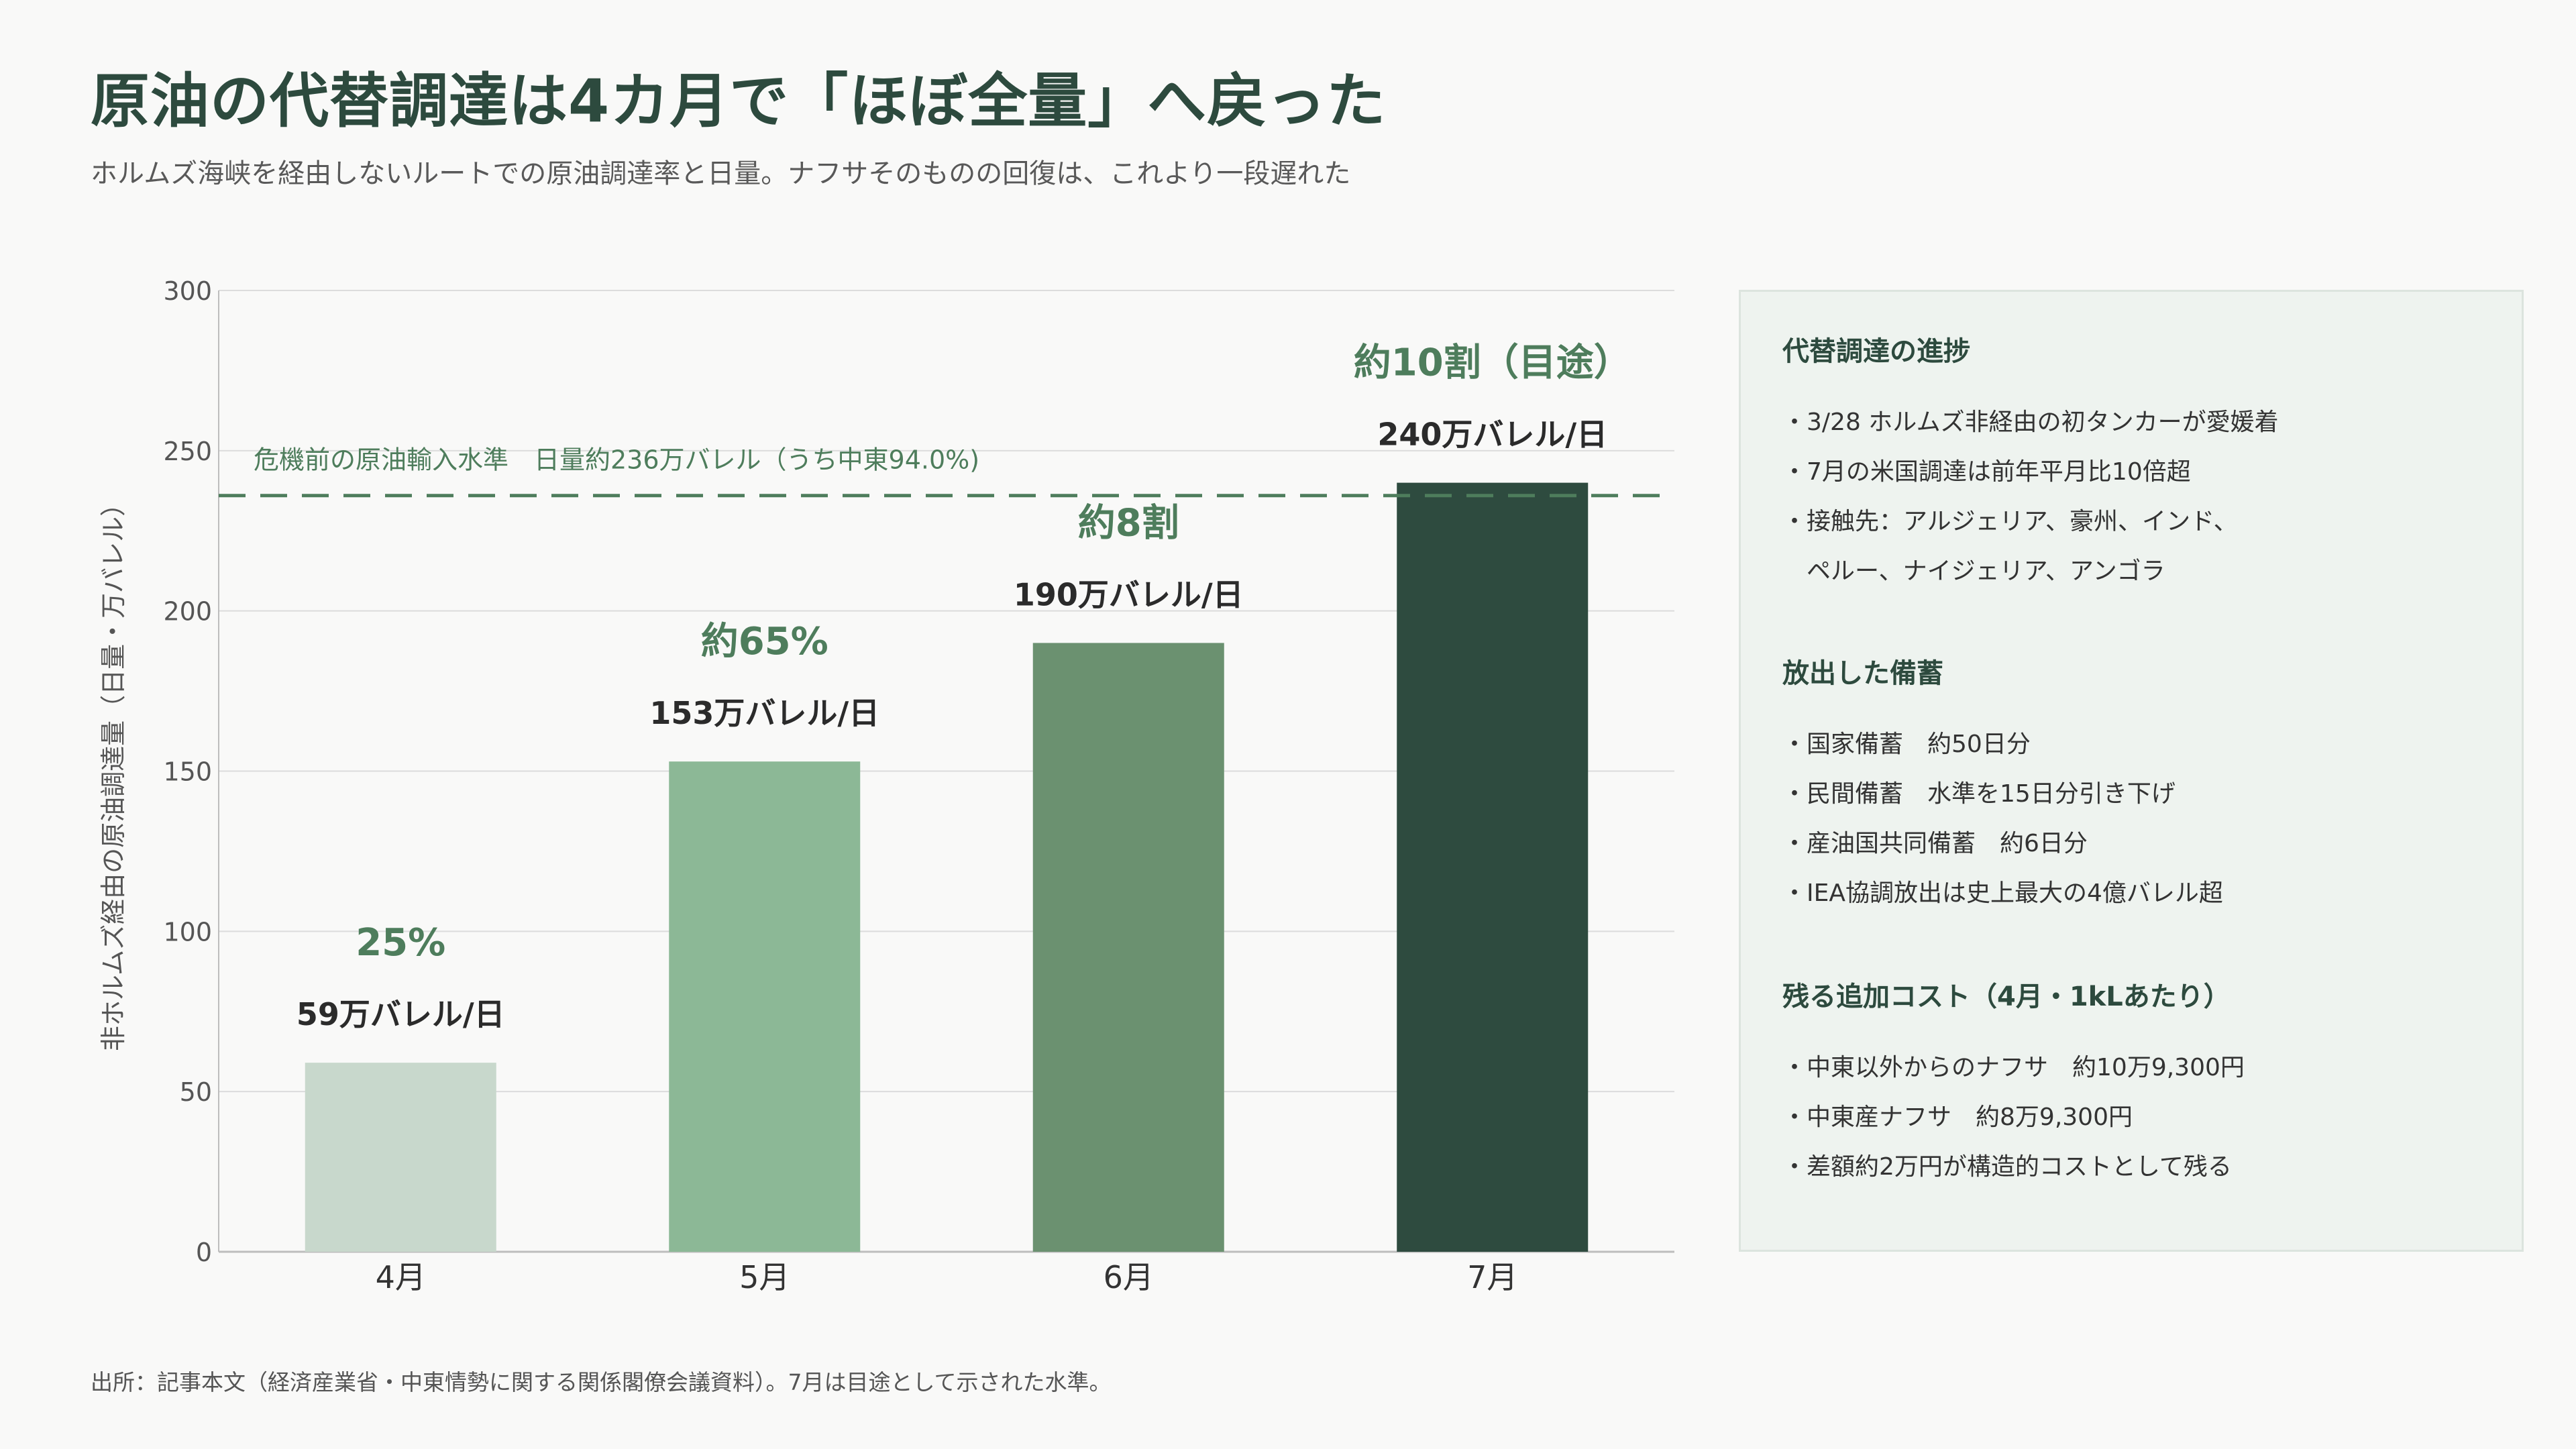 The width and height of the screenshot is (2576, 1449). I want to click on bar-ratio-label: 約65%, so click(764, 641).